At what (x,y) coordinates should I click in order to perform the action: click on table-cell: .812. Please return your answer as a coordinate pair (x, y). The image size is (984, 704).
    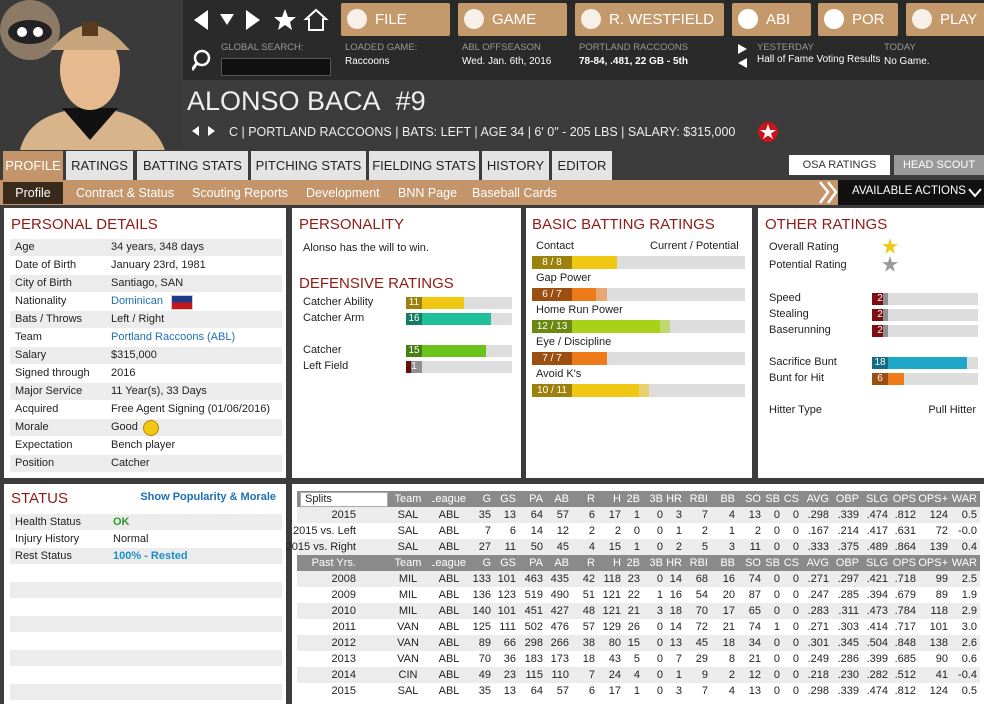
    Looking at the image, I should click on (905, 515).